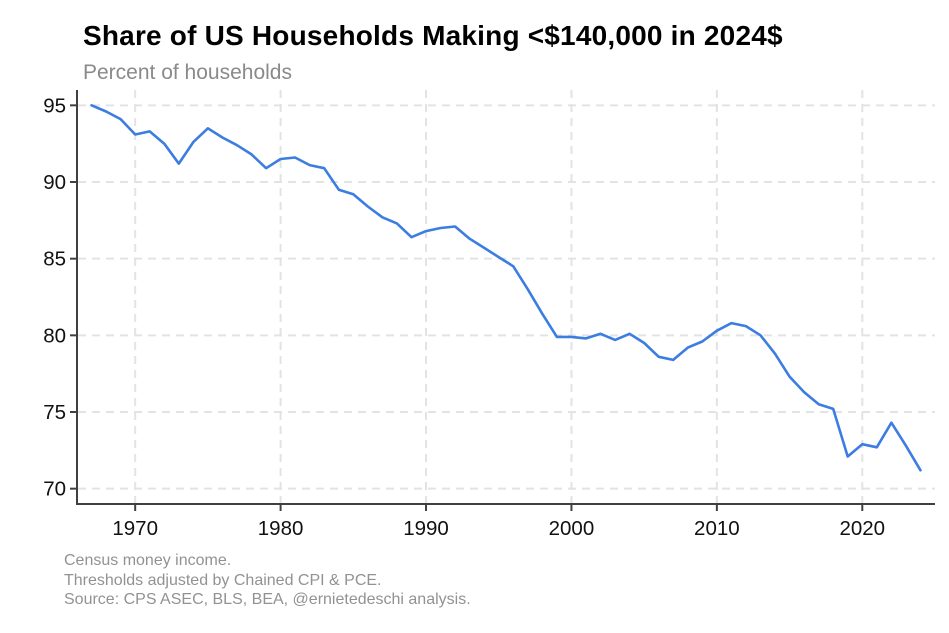  Describe the element at coordinates (54, 105) in the screenshot. I see `y-tick-label: 95` at that location.